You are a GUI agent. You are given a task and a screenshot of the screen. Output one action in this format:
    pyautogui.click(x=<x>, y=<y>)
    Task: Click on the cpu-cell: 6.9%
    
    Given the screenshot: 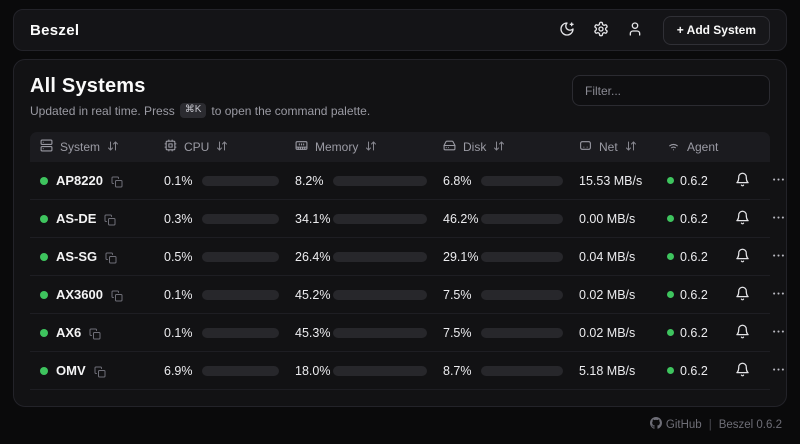 What is the action you would take?
    pyautogui.click(x=229, y=371)
    